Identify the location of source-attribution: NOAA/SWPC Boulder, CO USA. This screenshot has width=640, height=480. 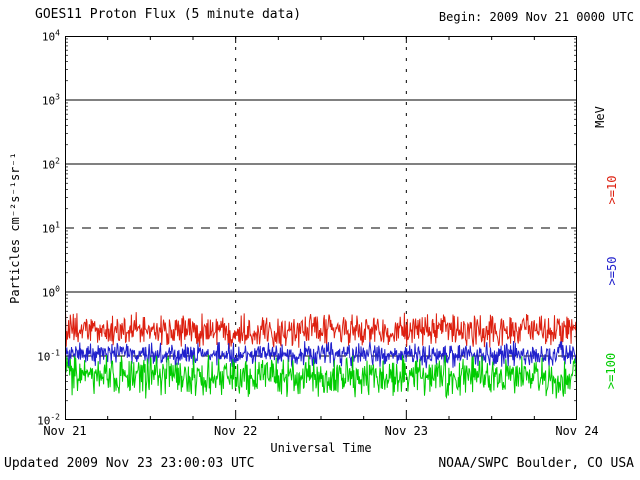
(536, 463).